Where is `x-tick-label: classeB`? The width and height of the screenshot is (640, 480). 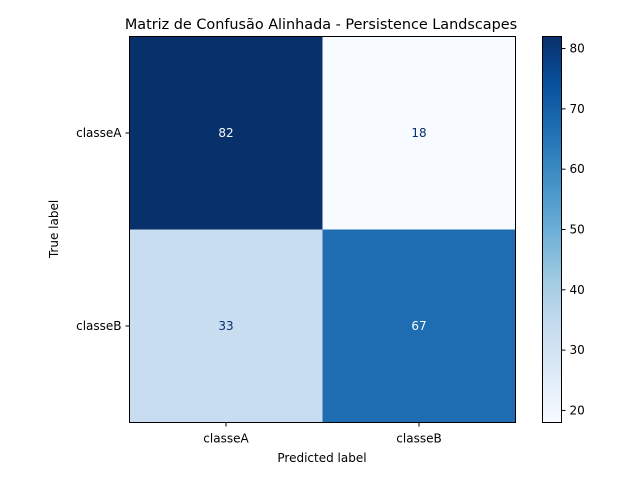 x-tick-label: classeB is located at coordinates (418, 439).